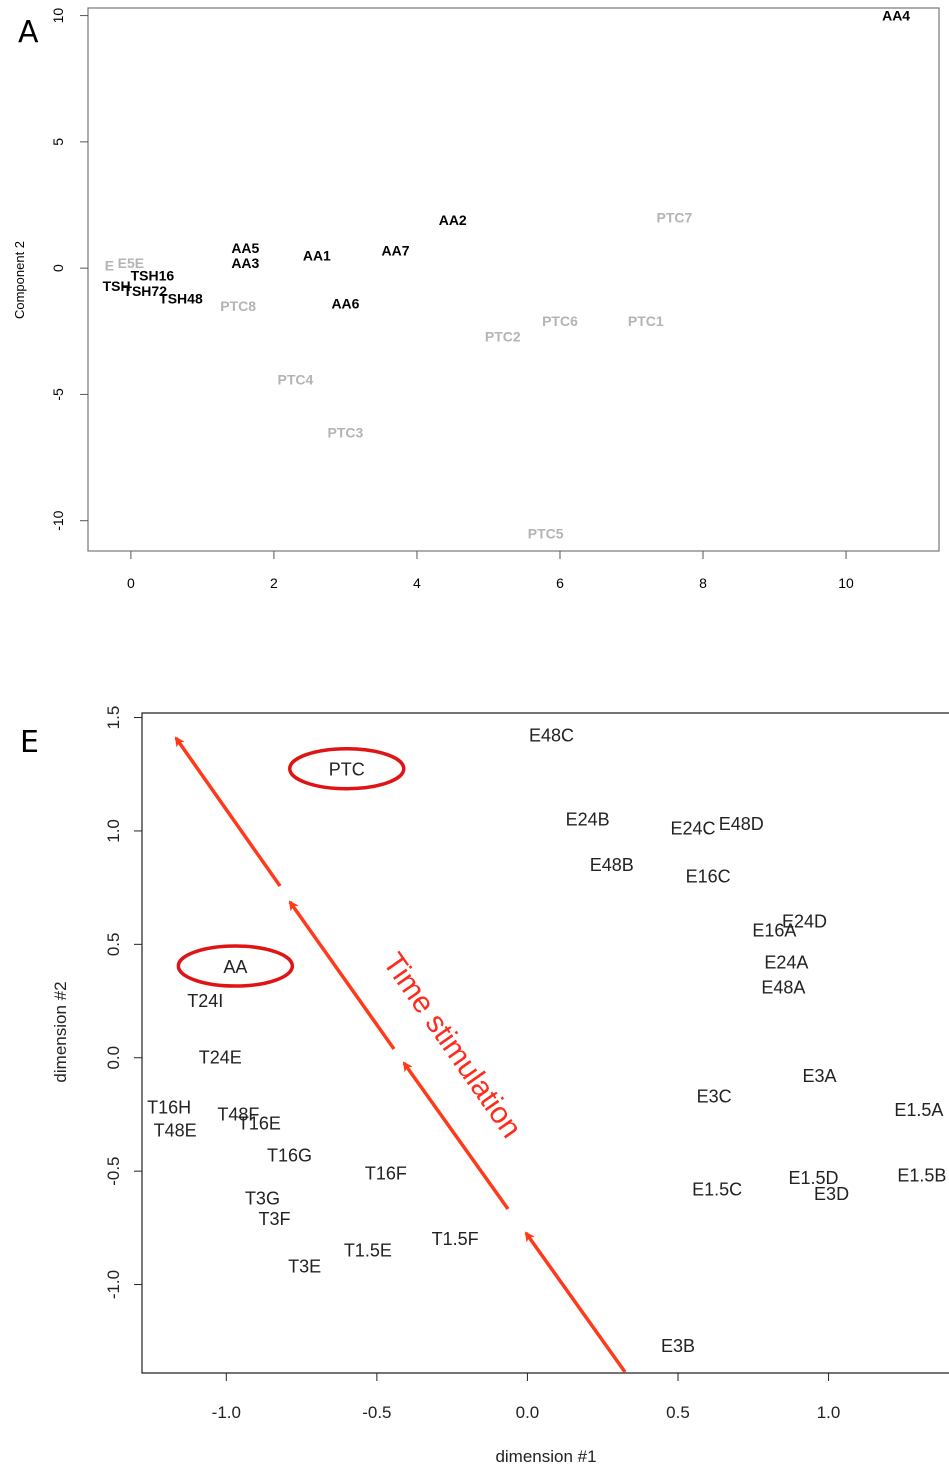 Image resolution: width=949 pixels, height=1467 pixels. Describe the element at coordinates (153, 276) in the screenshot. I see `point-label: TSH16` at that location.